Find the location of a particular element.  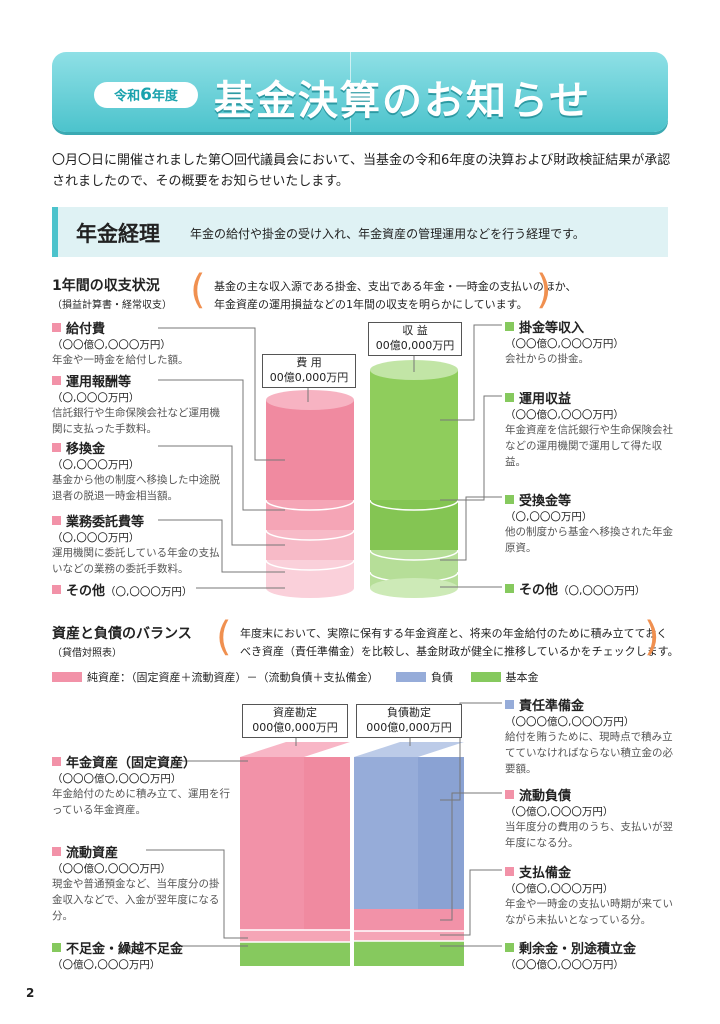

revenue-item-contributions: 掛金等収入 （〇〇億〇,〇〇〇万円） 会社からの掛金。 is located at coordinates (564, 343).